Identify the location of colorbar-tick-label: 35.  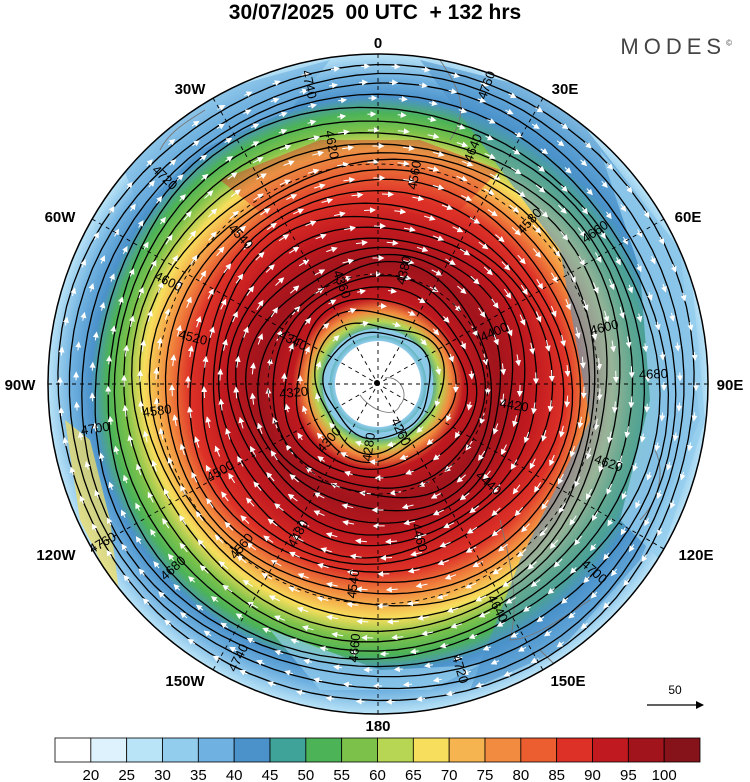
(198, 774).